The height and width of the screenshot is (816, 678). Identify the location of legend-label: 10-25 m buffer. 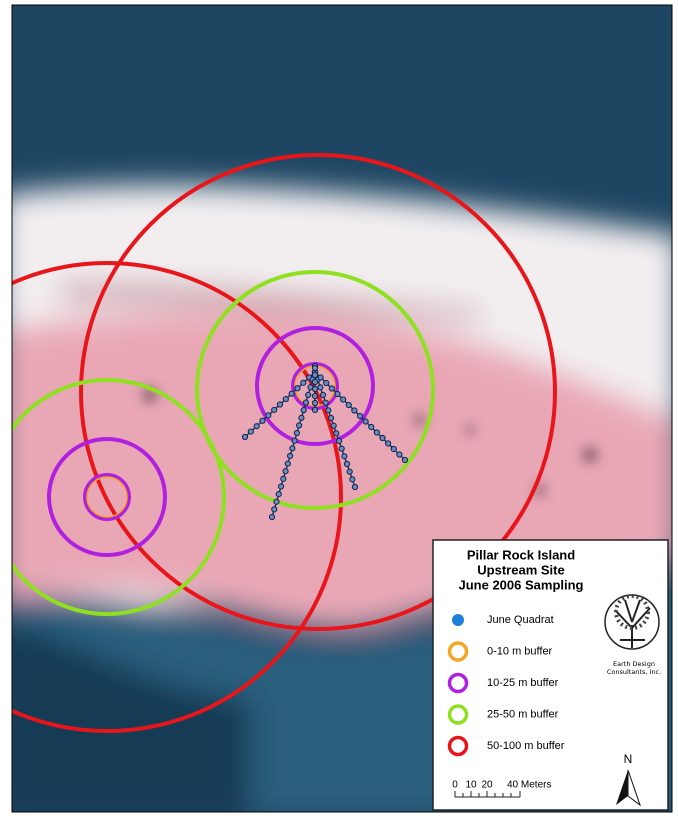
(523, 683).